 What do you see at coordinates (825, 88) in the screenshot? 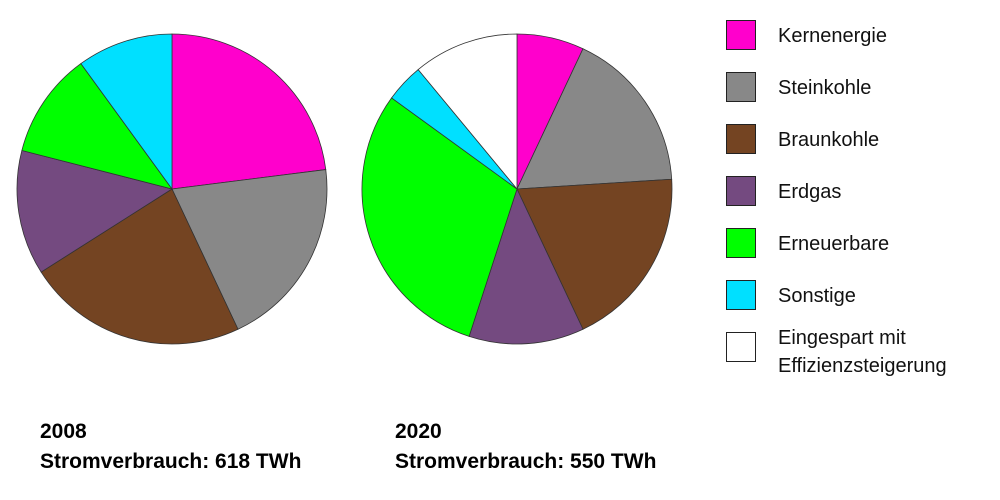
I see `legend-label: Steinkohle` at bounding box center [825, 88].